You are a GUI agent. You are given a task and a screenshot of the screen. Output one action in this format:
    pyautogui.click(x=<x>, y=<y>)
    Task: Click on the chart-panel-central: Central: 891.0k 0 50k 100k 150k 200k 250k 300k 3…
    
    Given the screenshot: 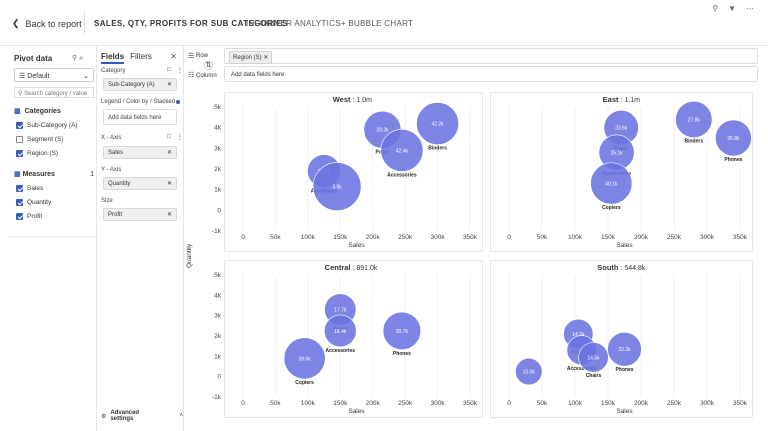 What is the action you would take?
    pyautogui.click(x=347, y=339)
    